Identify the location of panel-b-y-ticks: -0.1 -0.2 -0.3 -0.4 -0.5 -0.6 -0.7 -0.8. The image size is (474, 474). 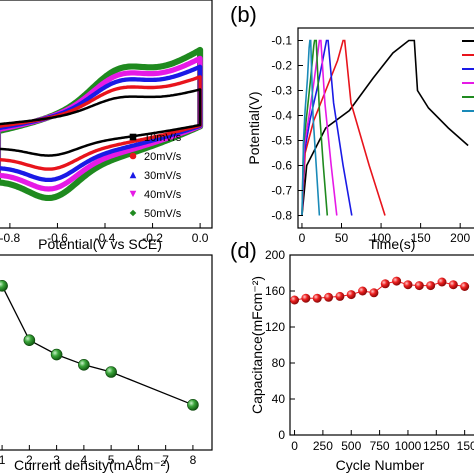
(287, 128).